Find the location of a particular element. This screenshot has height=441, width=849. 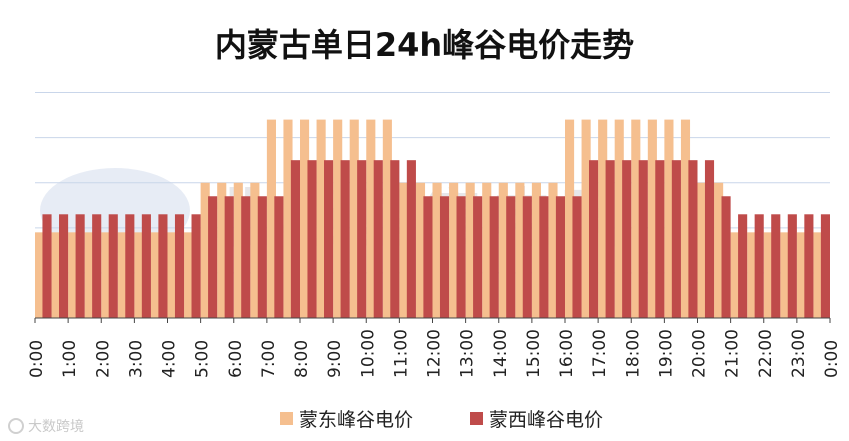

legend: 蒙东峰谷电价 蒙西峰谷电价 is located at coordinates (424, 418).